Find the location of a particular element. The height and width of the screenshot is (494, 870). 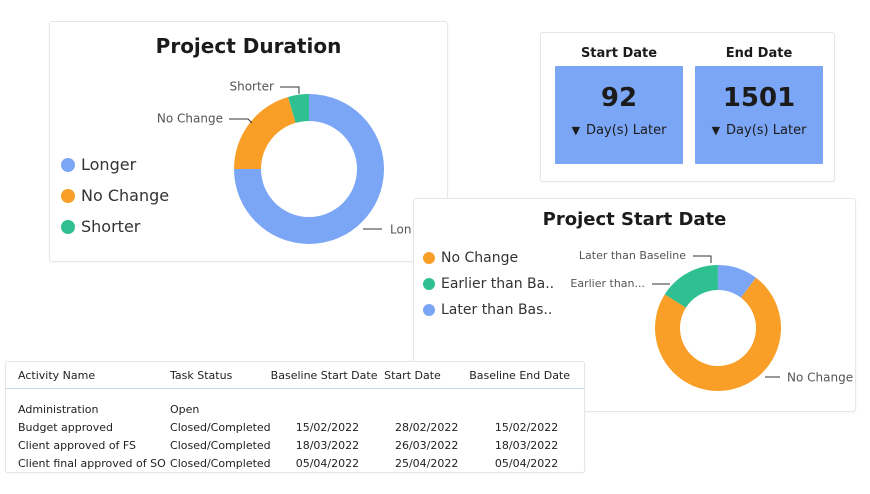

column-header-baseline-start-date: Baseline Start Date is located at coordinates (327, 375).